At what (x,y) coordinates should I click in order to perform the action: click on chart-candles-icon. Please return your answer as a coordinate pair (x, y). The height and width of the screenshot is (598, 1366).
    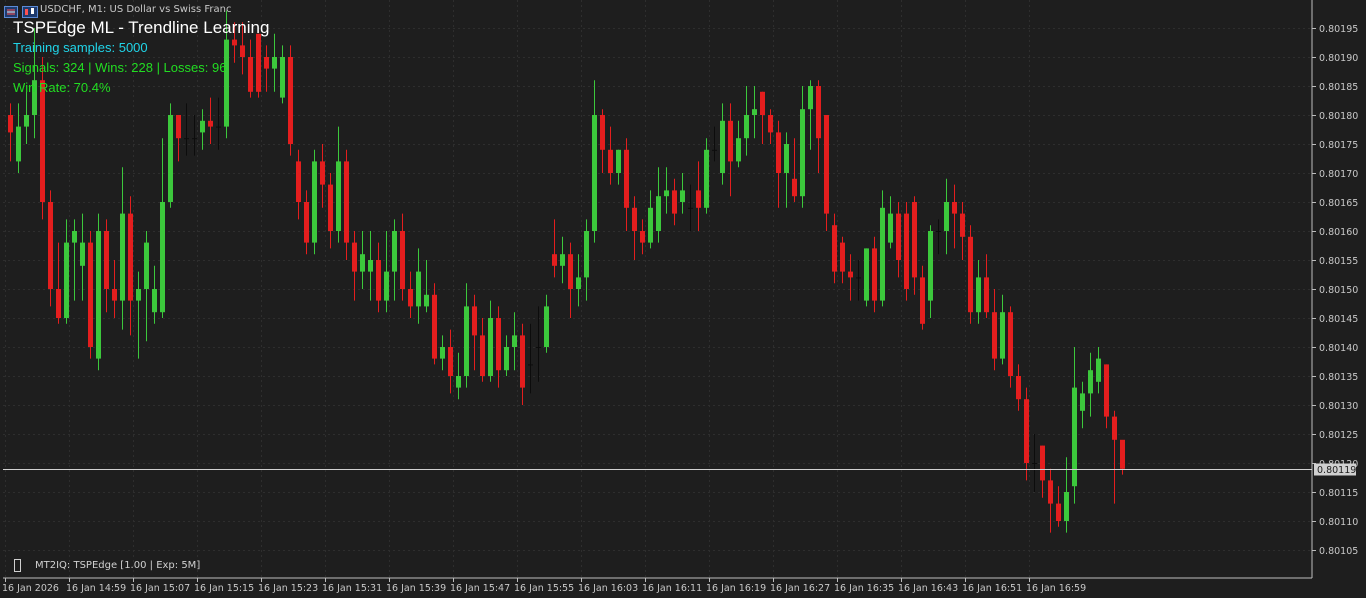
    Looking at the image, I should click on (30, 10).